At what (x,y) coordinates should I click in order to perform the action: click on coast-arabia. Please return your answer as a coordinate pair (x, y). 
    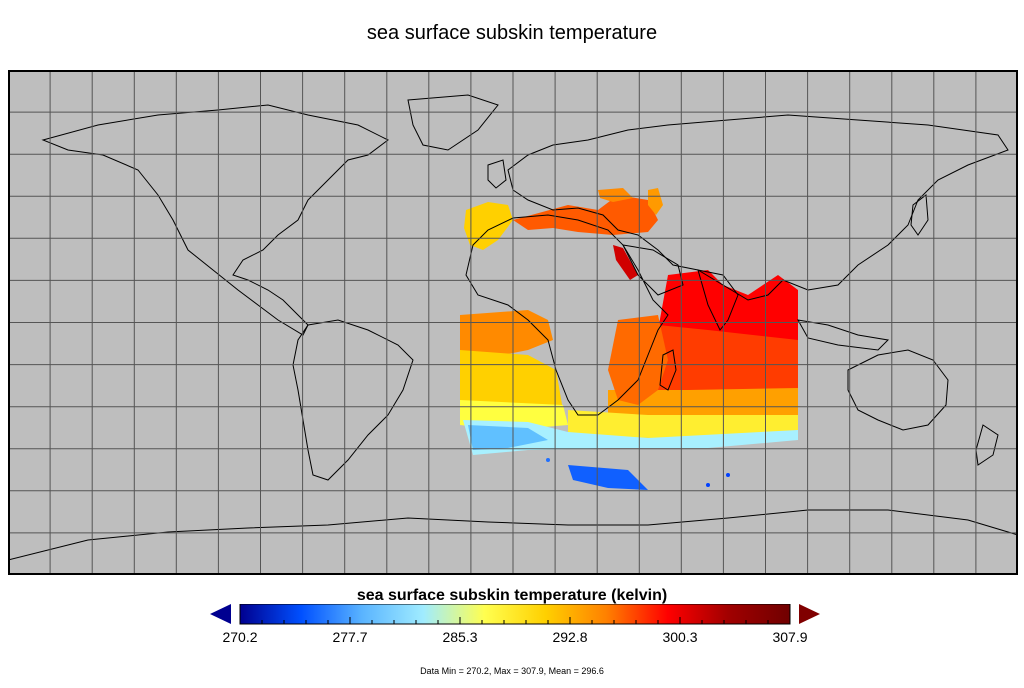
    Looking at the image, I should click on (653, 270).